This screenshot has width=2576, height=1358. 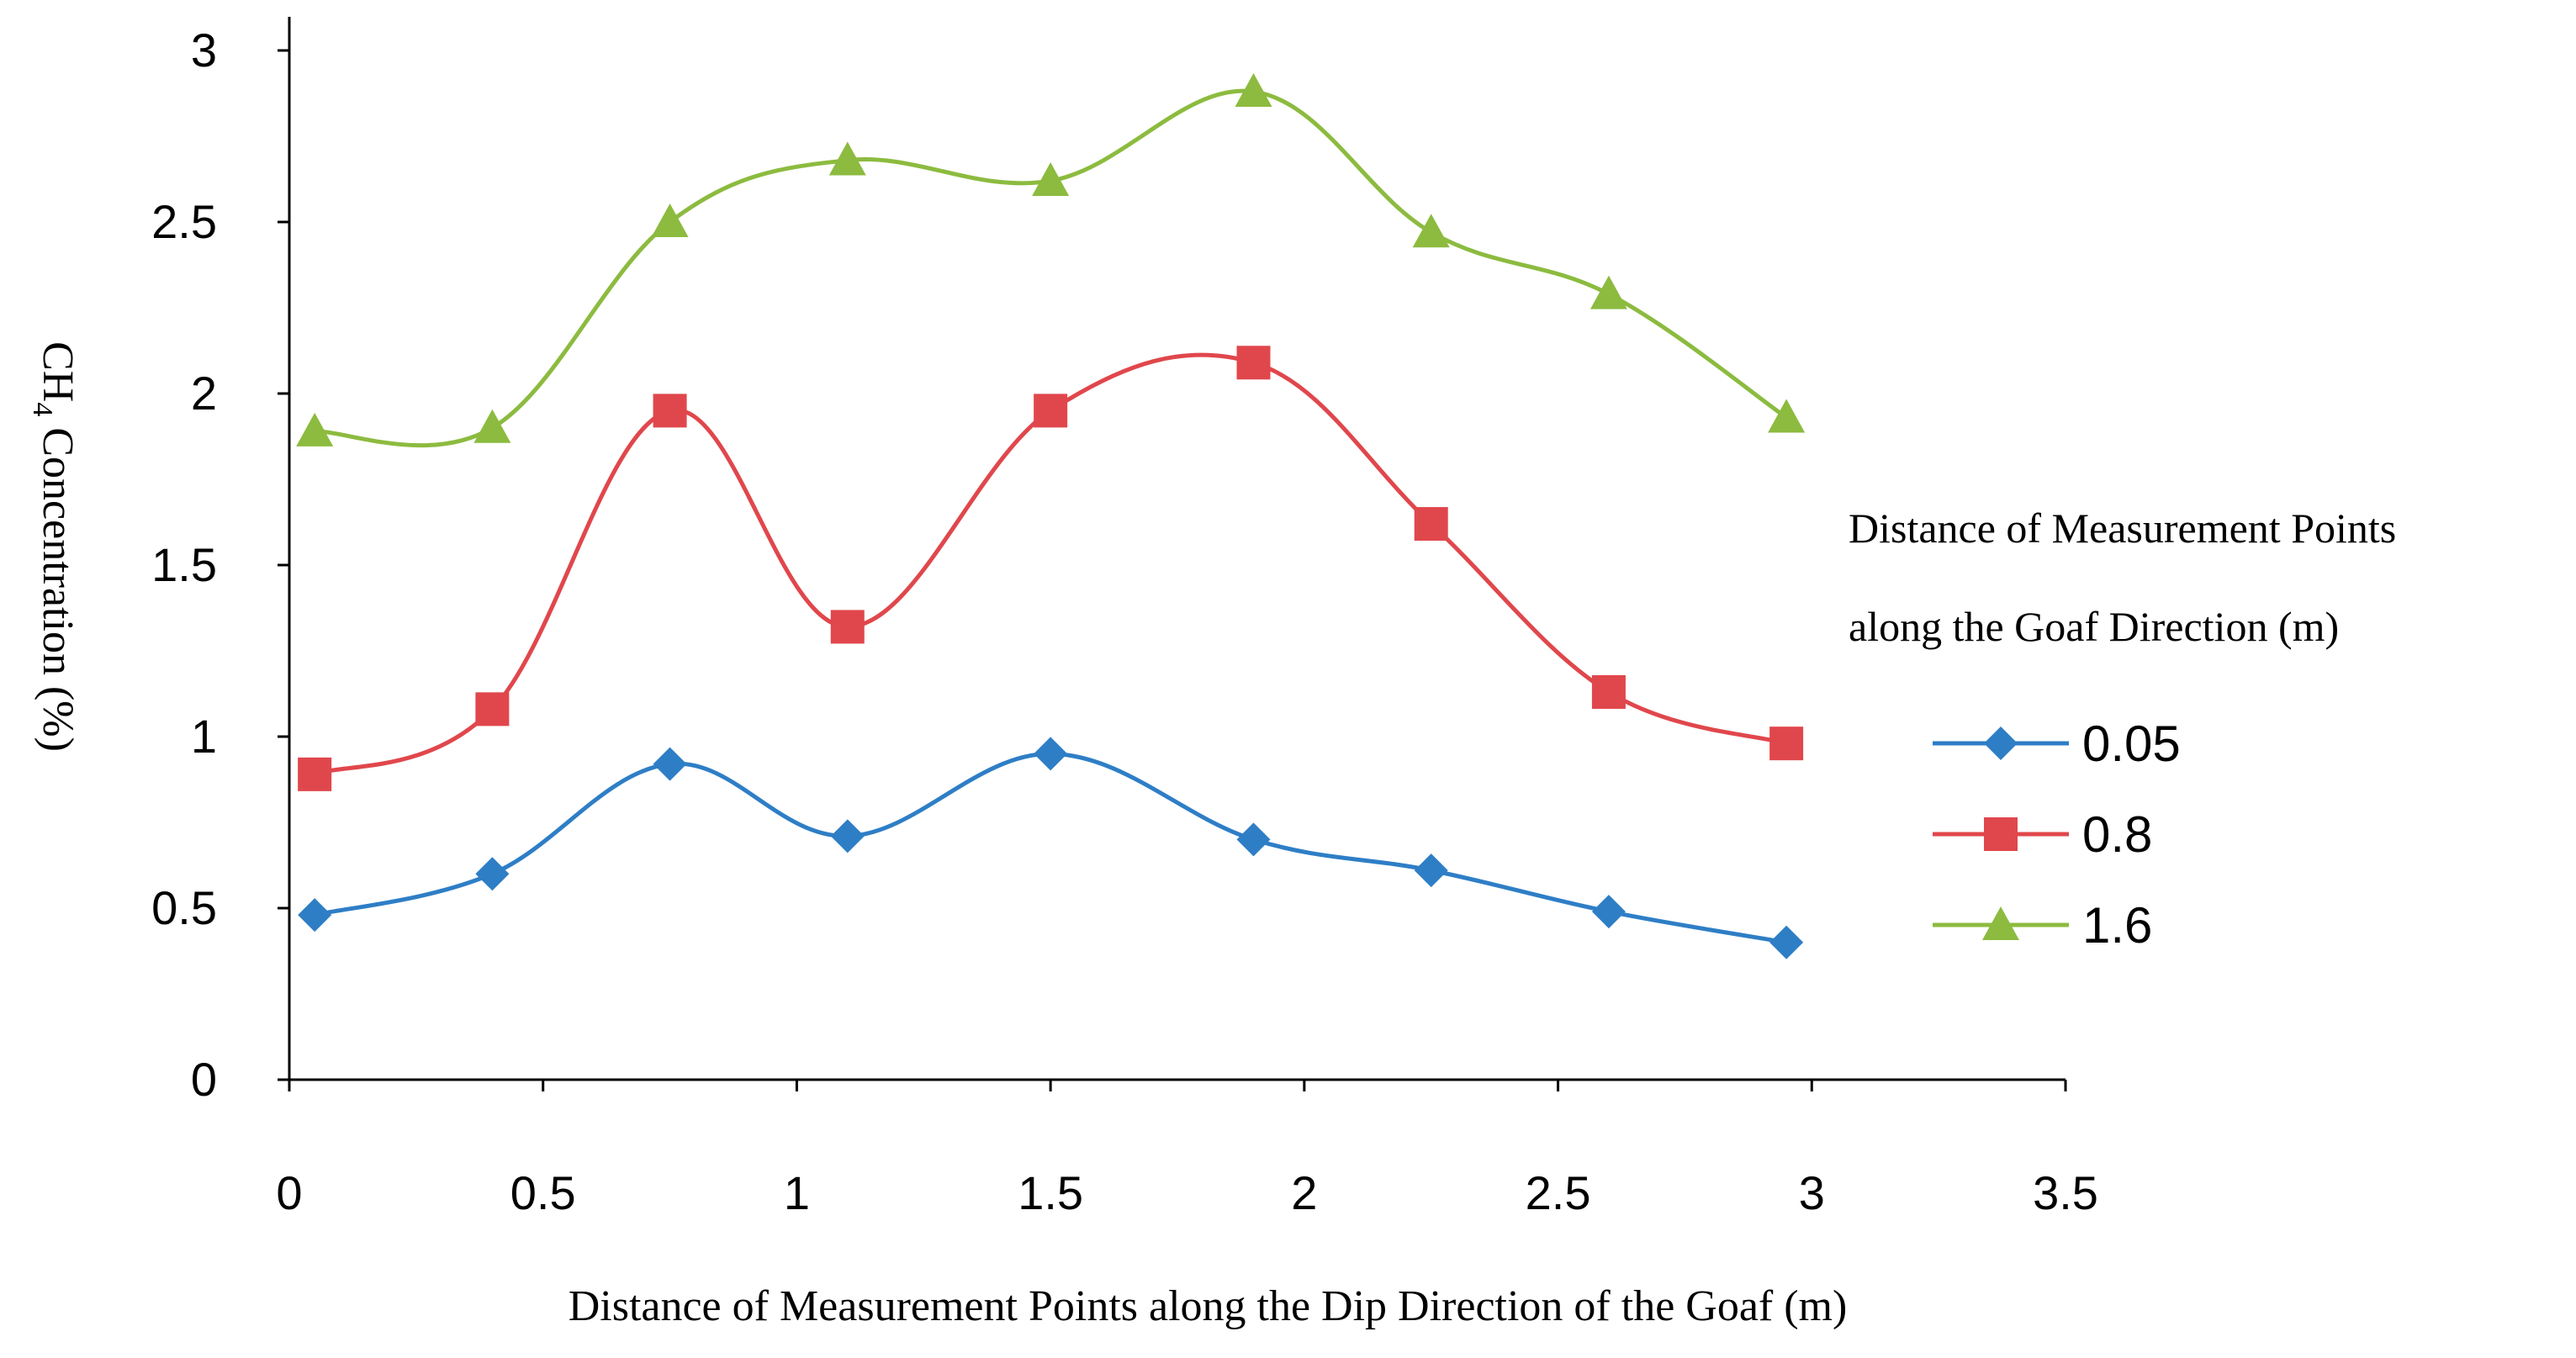 I want to click on x-tick-label: 2, so click(x=1304, y=1192).